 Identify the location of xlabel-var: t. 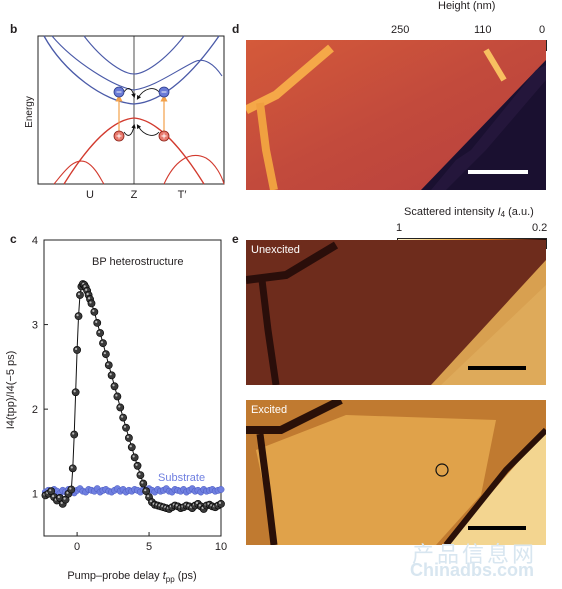
(165, 576).